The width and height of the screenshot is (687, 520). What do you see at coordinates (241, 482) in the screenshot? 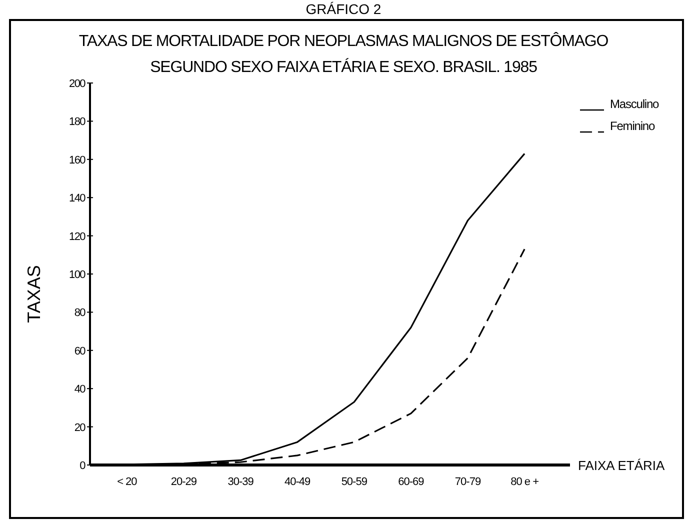
I see `x-tick-label: 30-39` at bounding box center [241, 482].